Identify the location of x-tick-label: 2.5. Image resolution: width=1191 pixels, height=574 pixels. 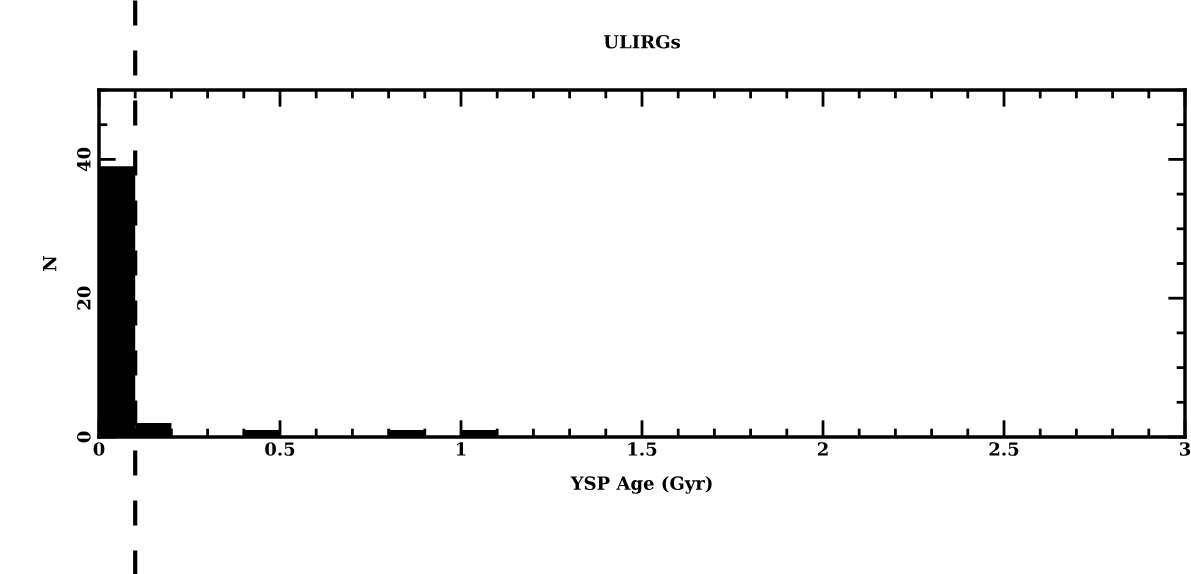
(1004, 449).